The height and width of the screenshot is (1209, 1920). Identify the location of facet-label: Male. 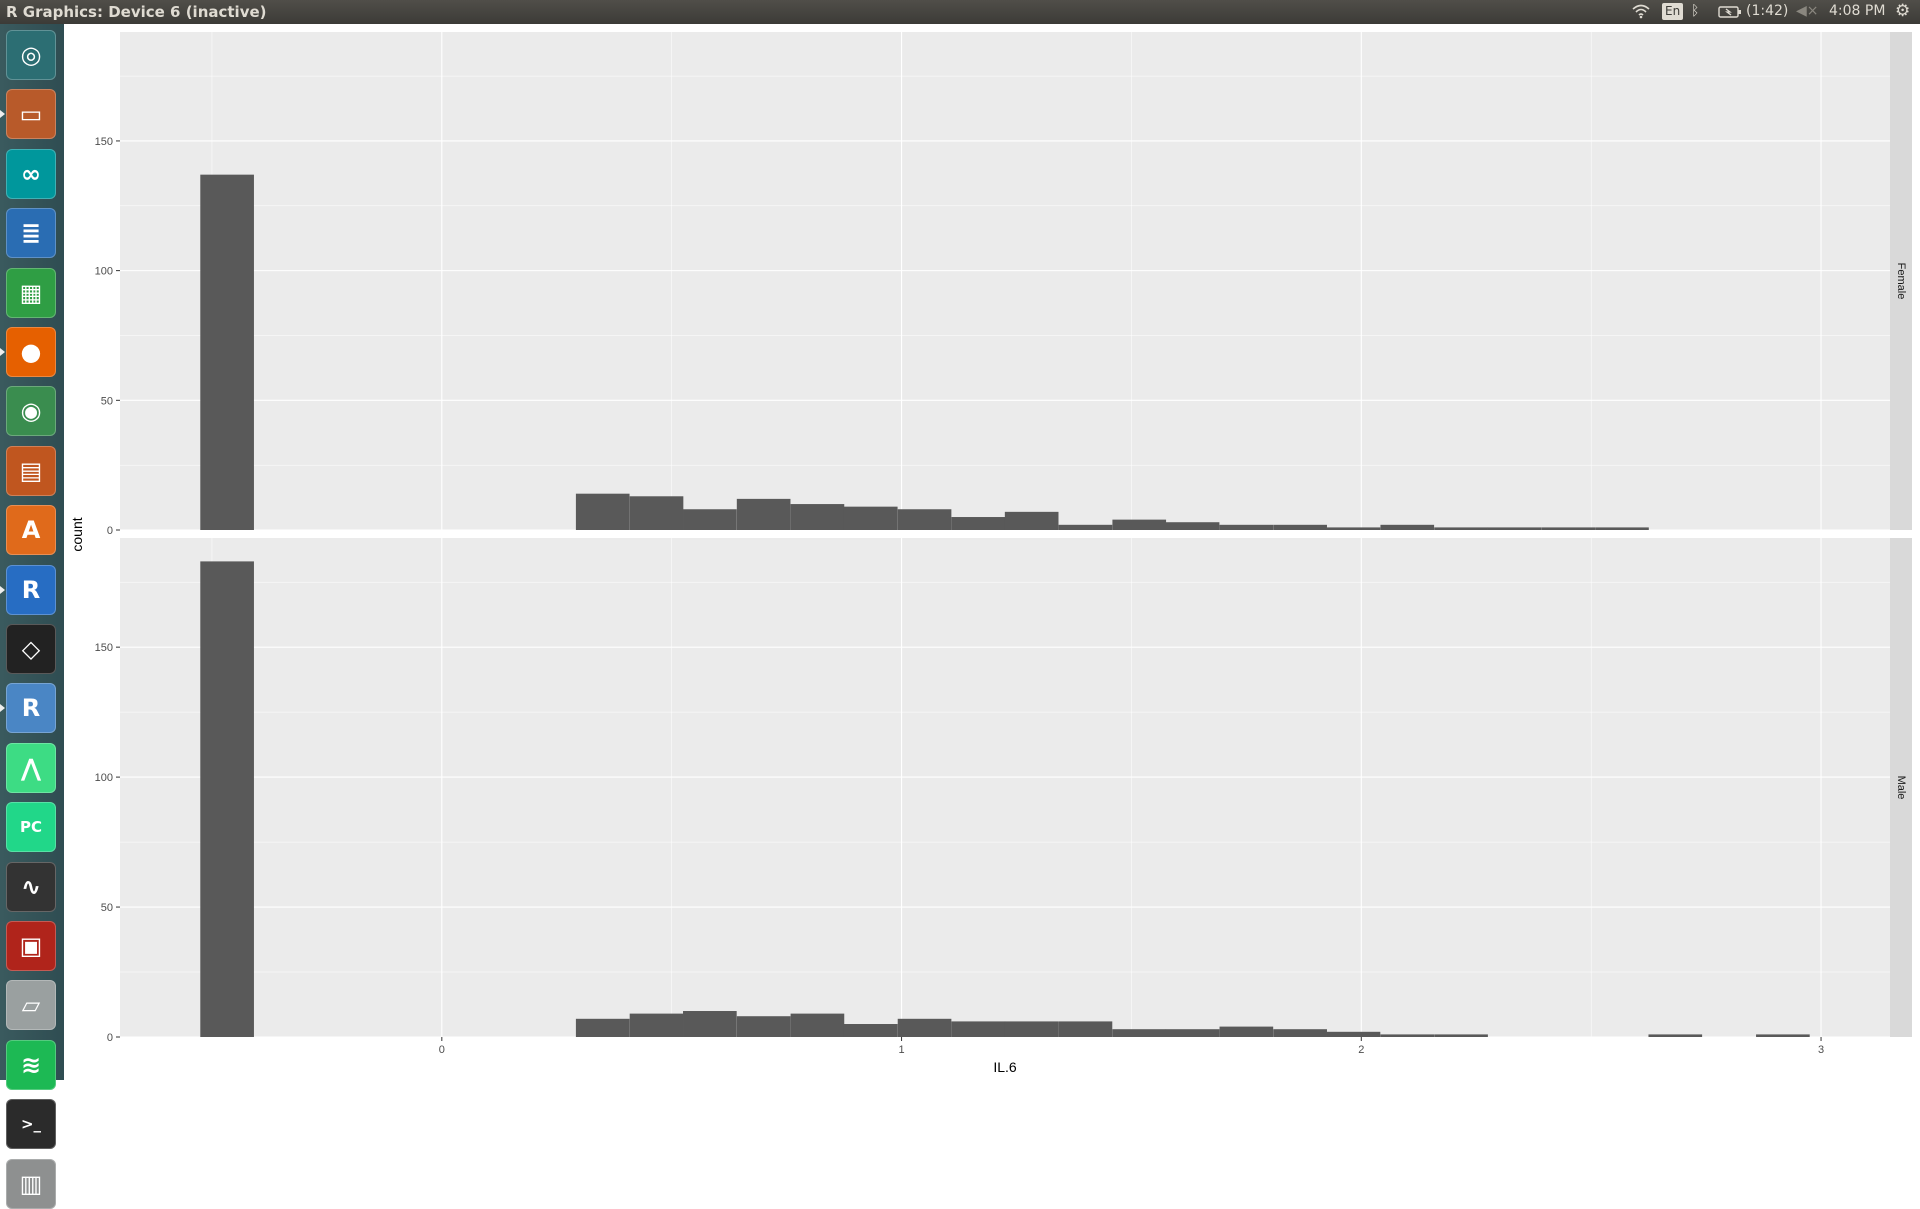
(1901, 788).